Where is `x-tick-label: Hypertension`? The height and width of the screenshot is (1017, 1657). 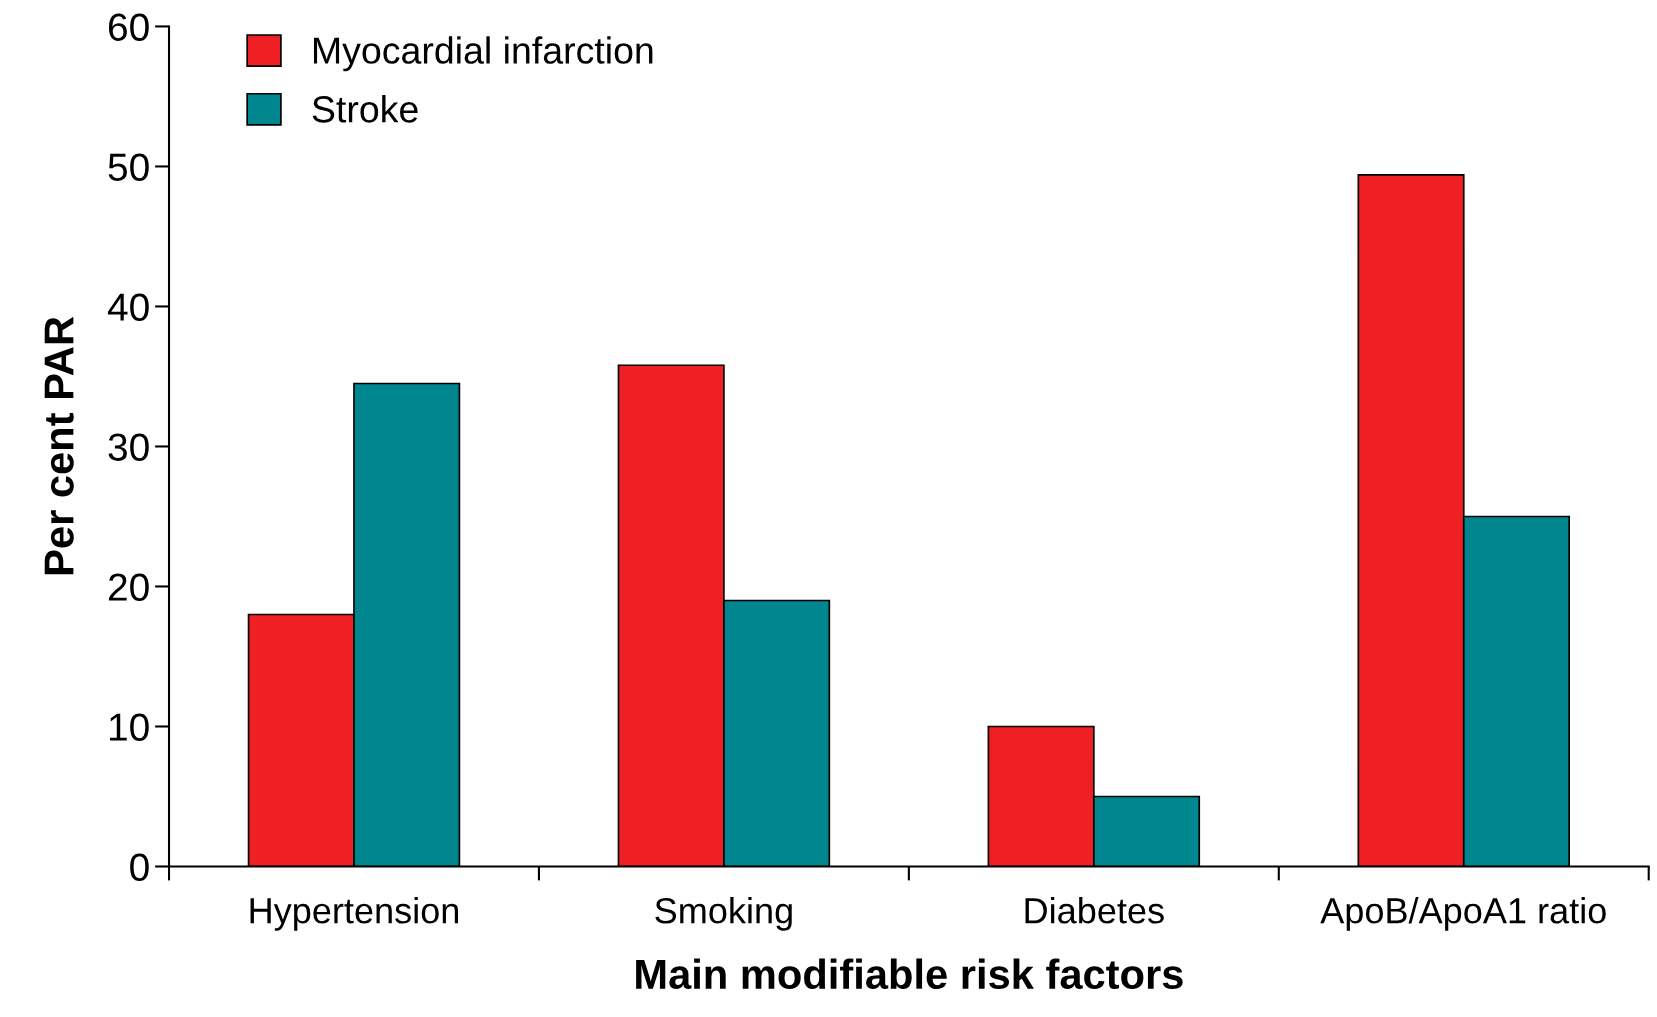 x-tick-label: Hypertension is located at coordinates (354, 914).